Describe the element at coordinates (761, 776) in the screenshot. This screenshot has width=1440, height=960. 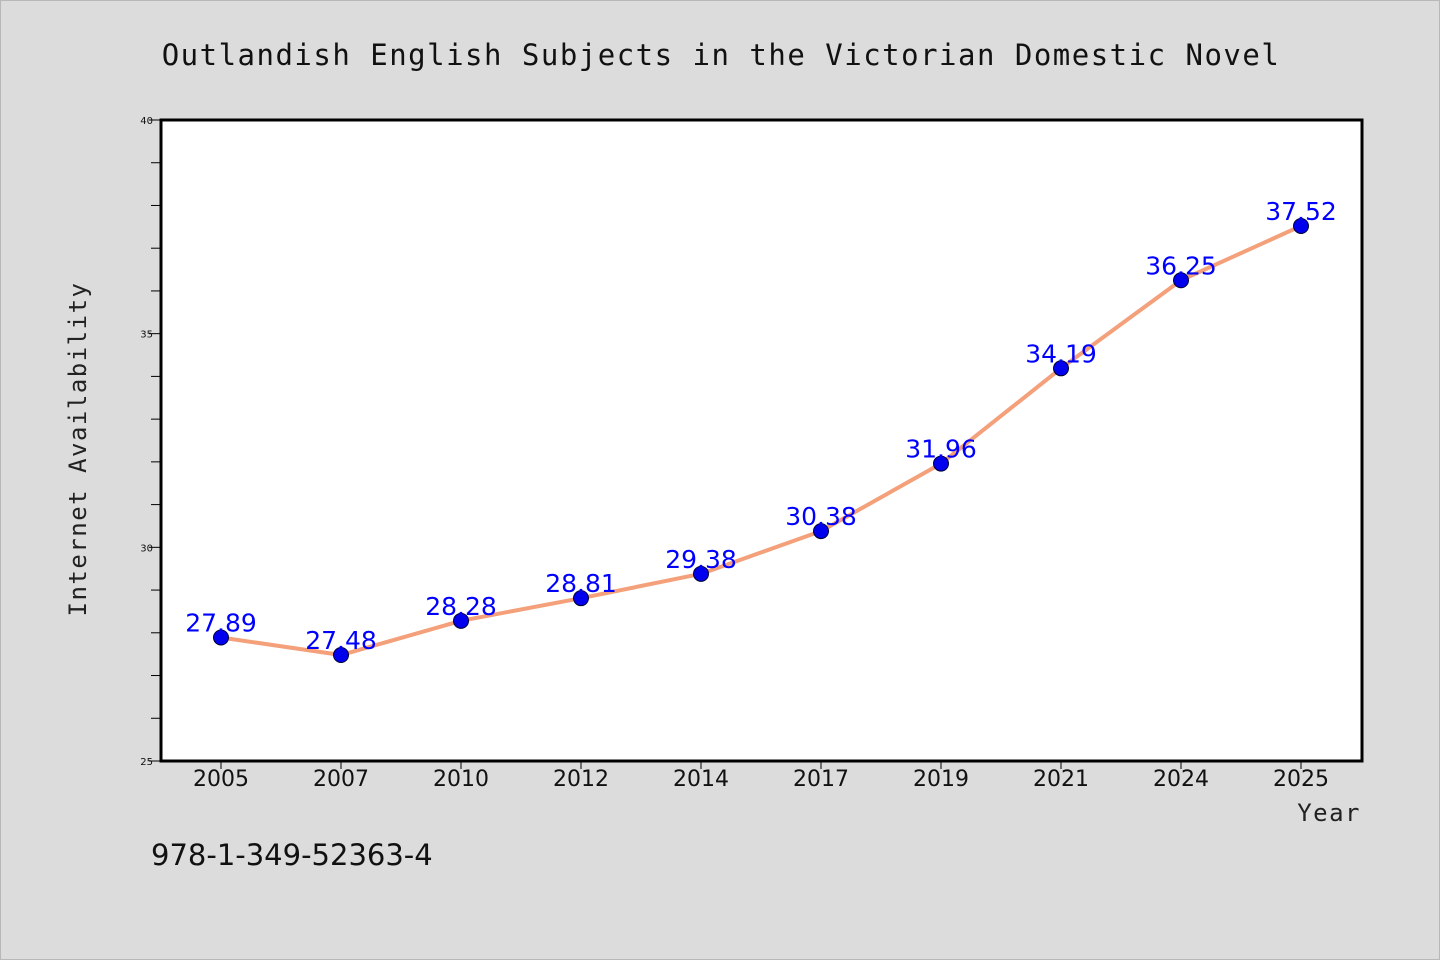
I see `x-axis: 2005 2007 2010 2012 2014 2017 2019 2021 2024 2025` at that location.